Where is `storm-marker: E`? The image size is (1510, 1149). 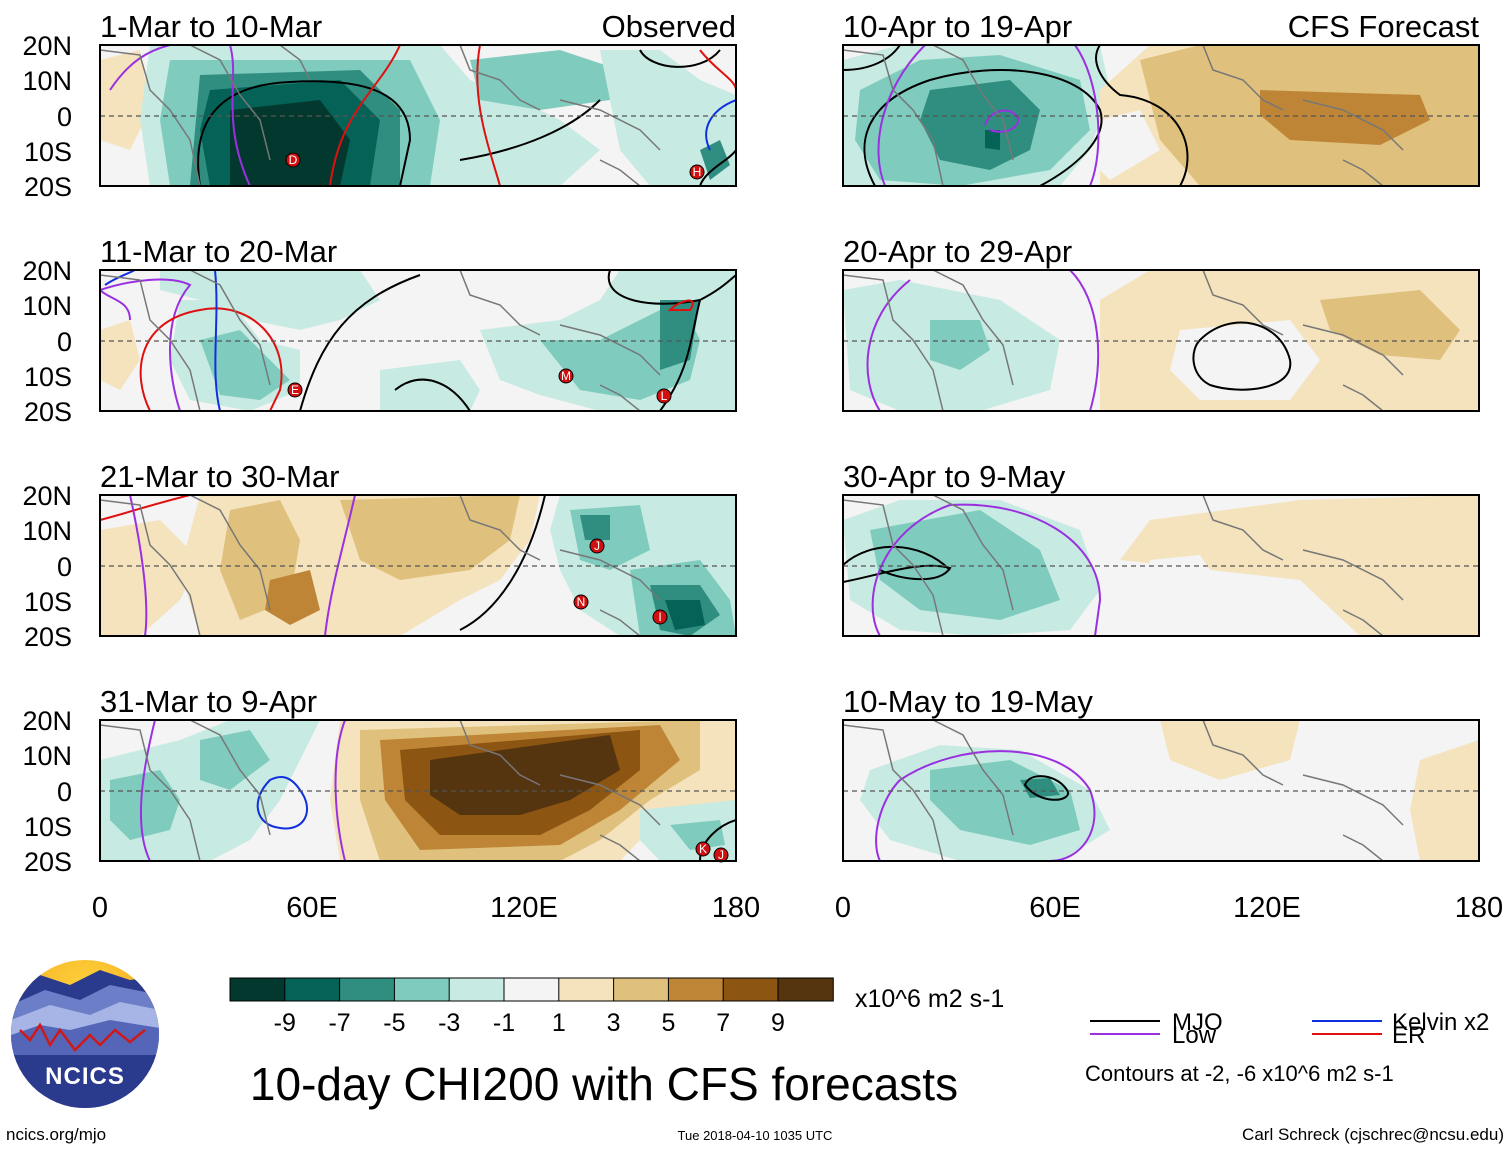 storm-marker: E is located at coordinates (295, 390).